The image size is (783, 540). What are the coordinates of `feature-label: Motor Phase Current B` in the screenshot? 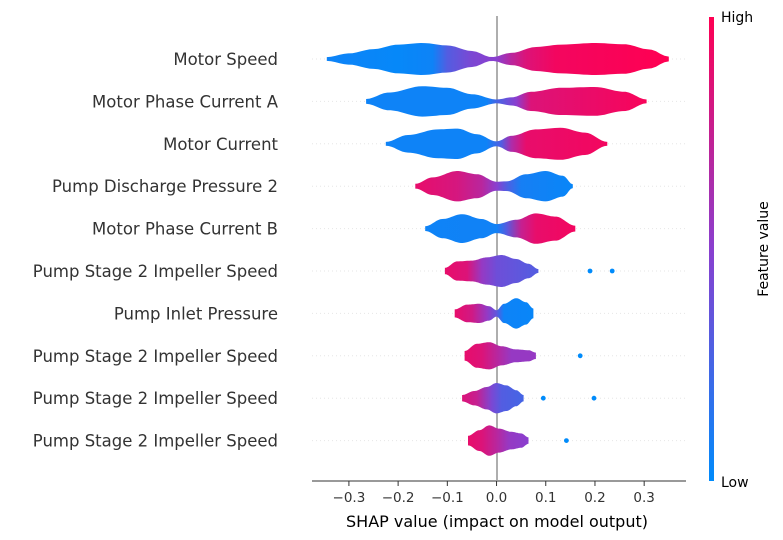 It's located at (185, 229).